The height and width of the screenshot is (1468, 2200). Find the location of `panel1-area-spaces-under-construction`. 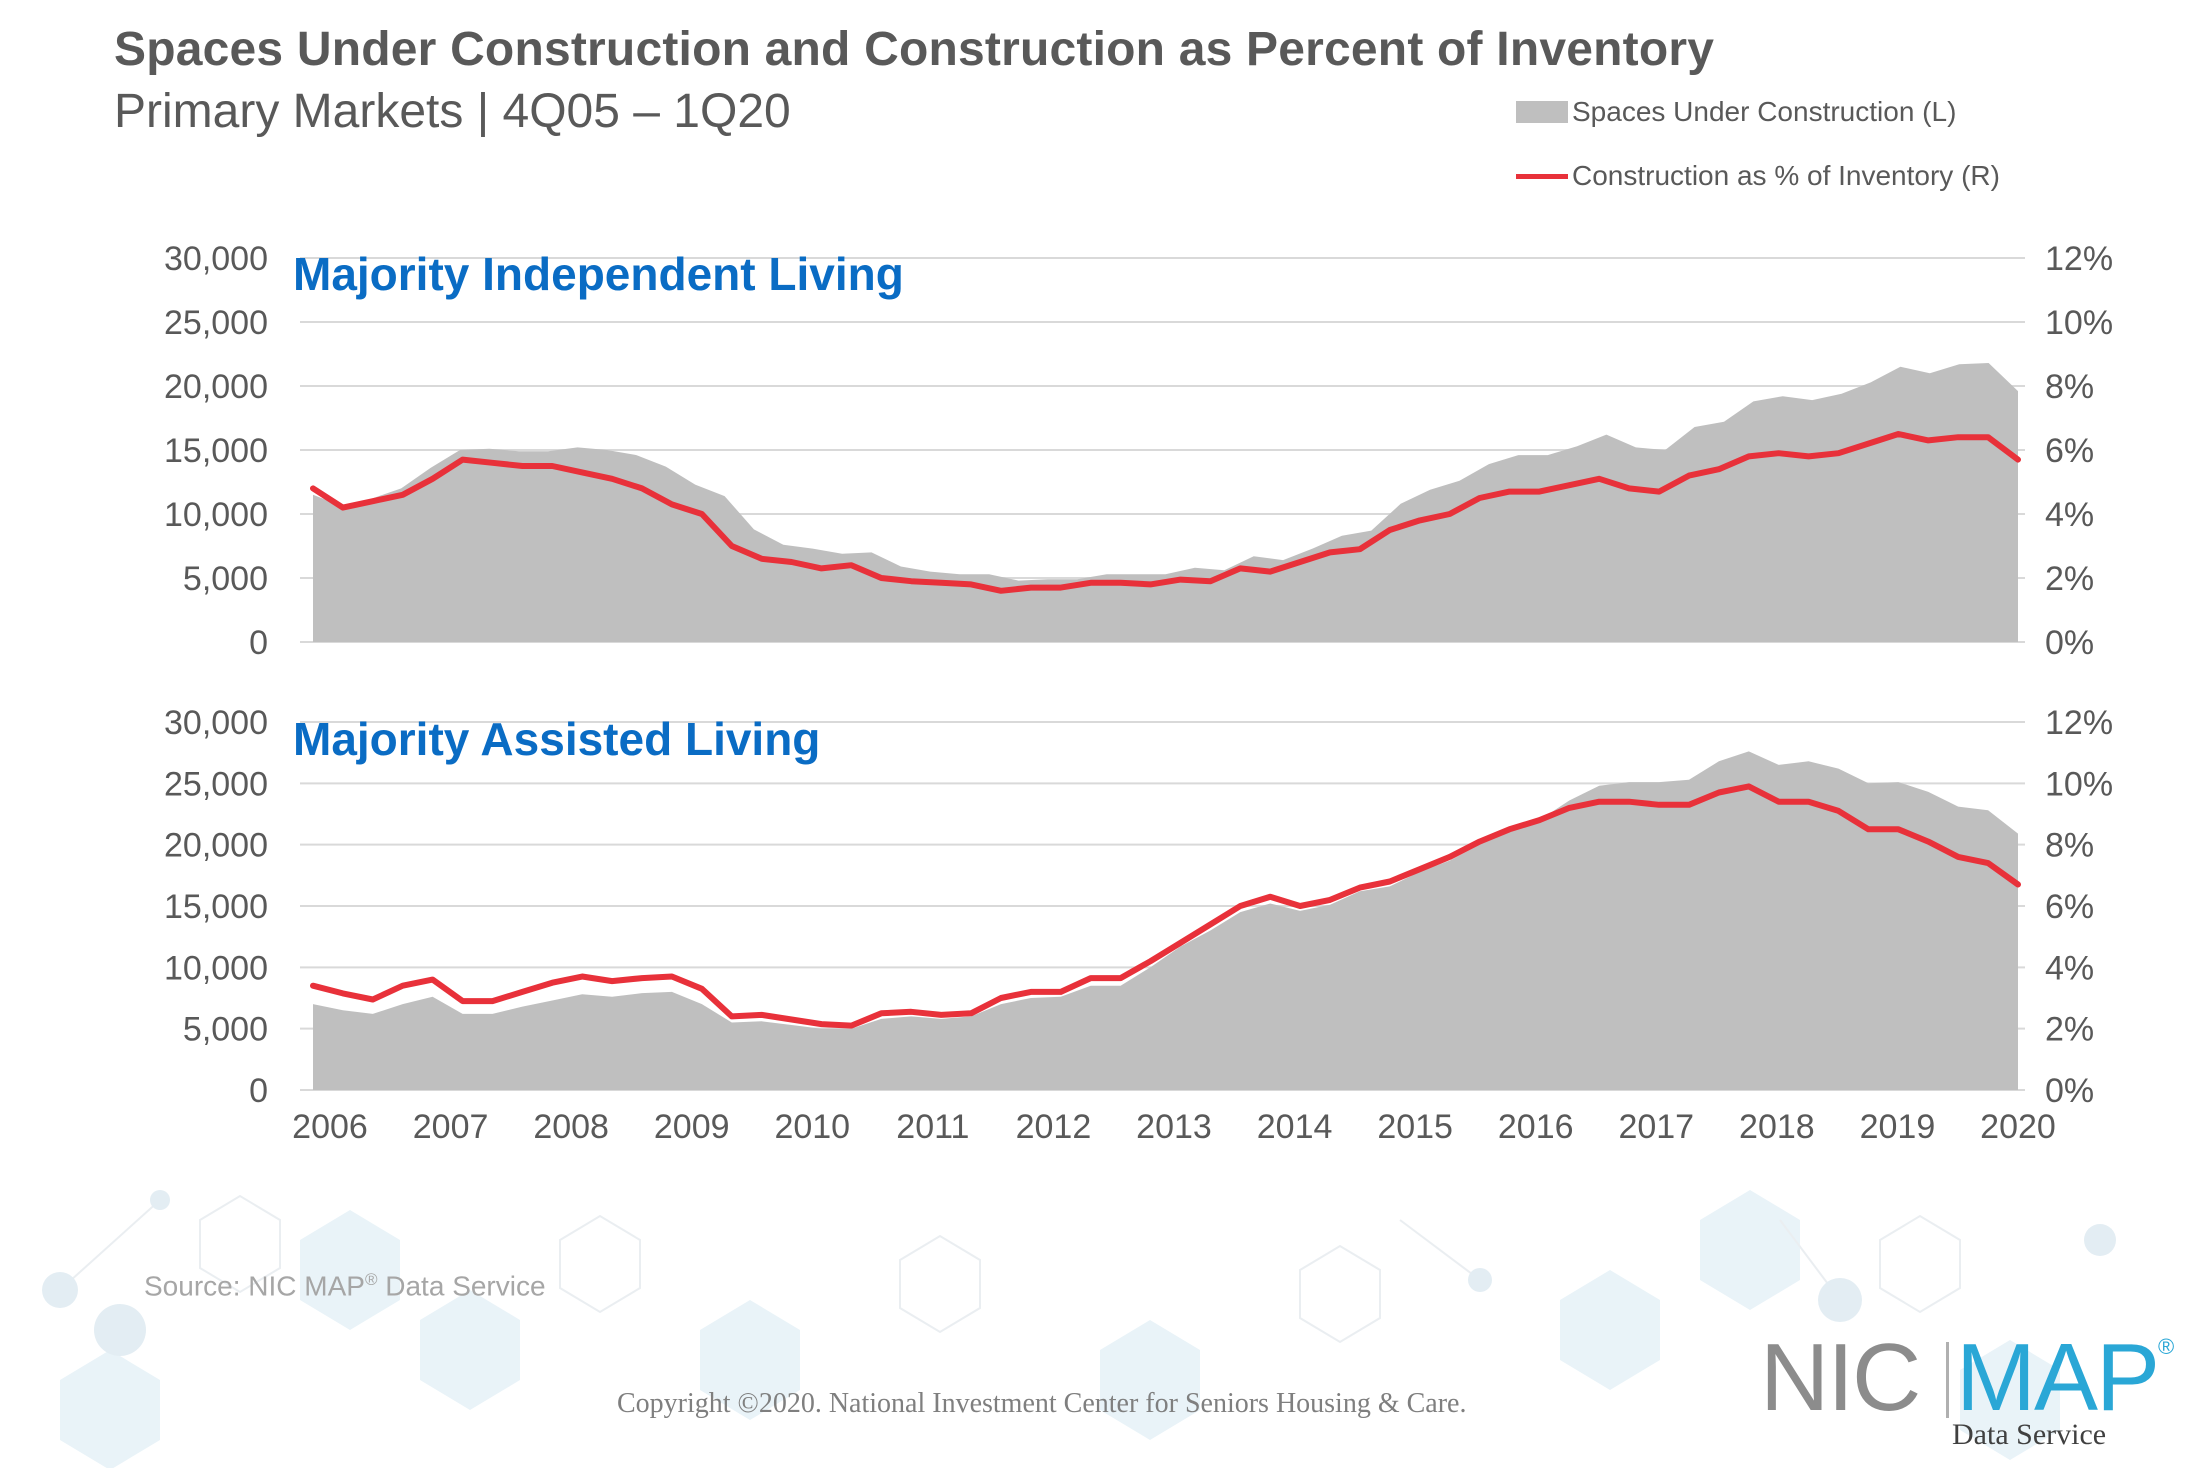

panel1-area-spaces-under-construction is located at coordinates (1165, 502).